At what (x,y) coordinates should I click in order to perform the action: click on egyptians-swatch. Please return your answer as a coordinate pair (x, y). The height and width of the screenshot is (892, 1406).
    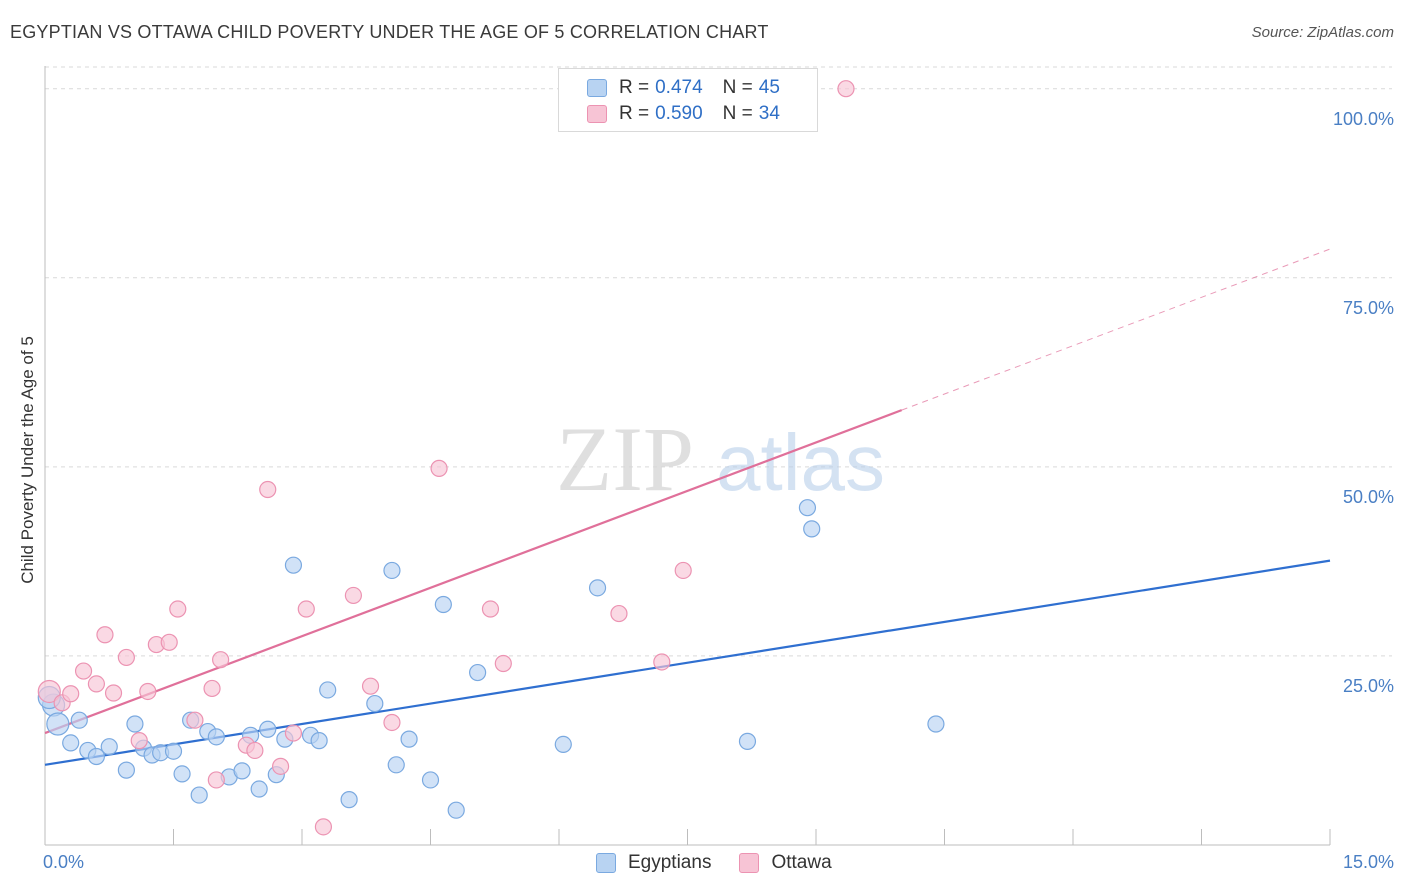
    Looking at the image, I should click on (597, 88).